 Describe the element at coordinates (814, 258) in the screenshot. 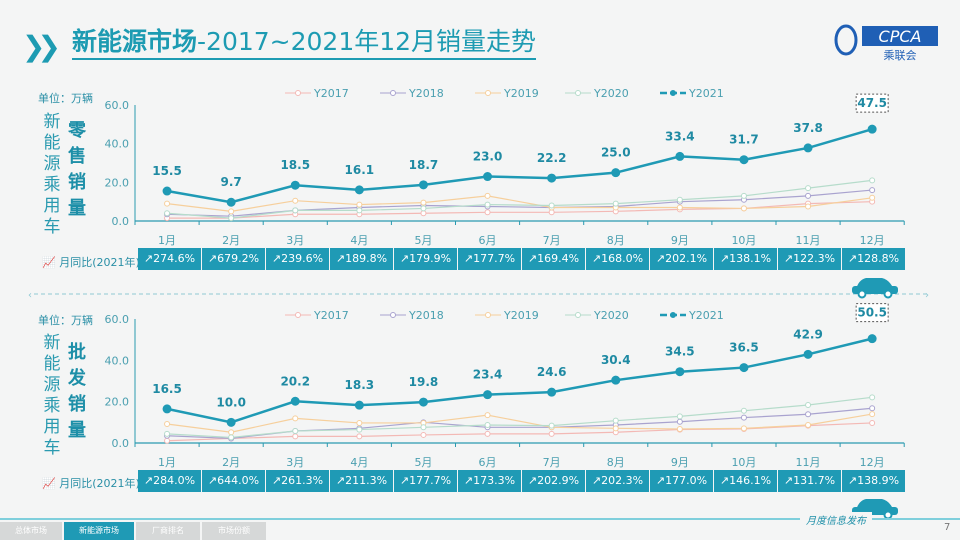

I see `yoy-value: 122.3%` at that location.